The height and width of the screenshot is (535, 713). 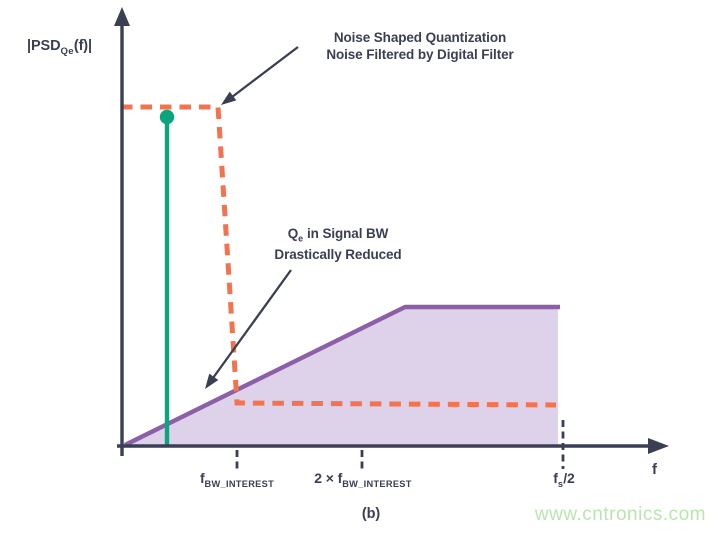 I want to click on tick-label-2x-f-bw-interest: 2 × fBW_INTEREST, so click(x=362, y=479).